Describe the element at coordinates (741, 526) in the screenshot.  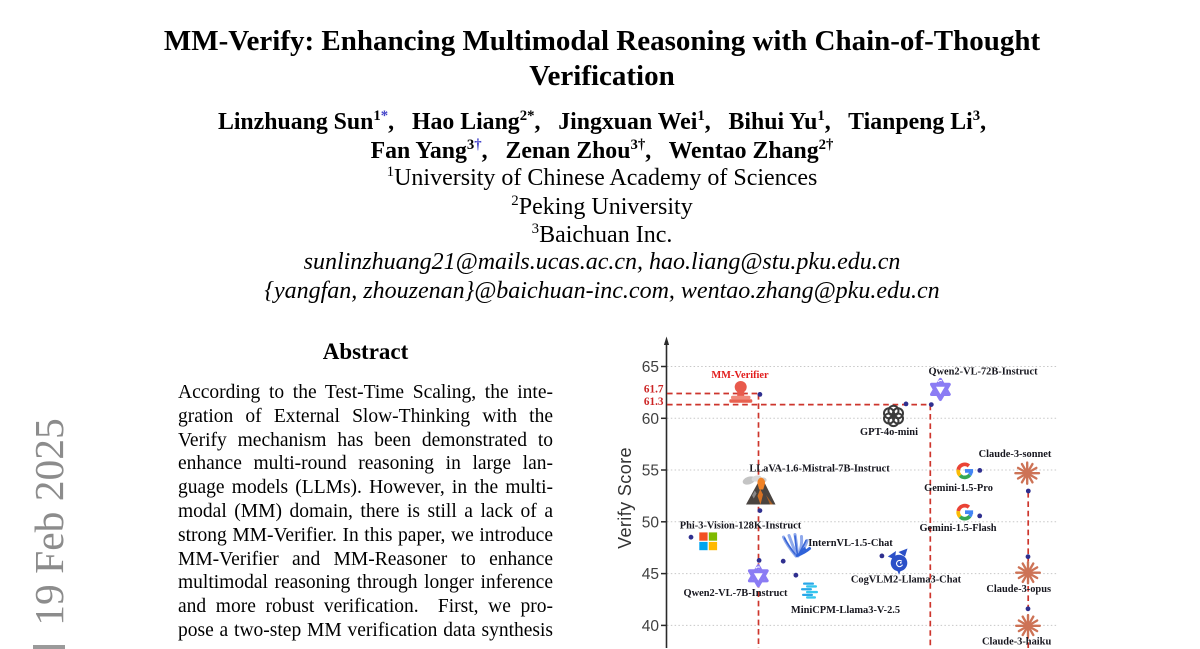
I see `svg-text: Phi-3-Vision-128K-Instruct` at that location.